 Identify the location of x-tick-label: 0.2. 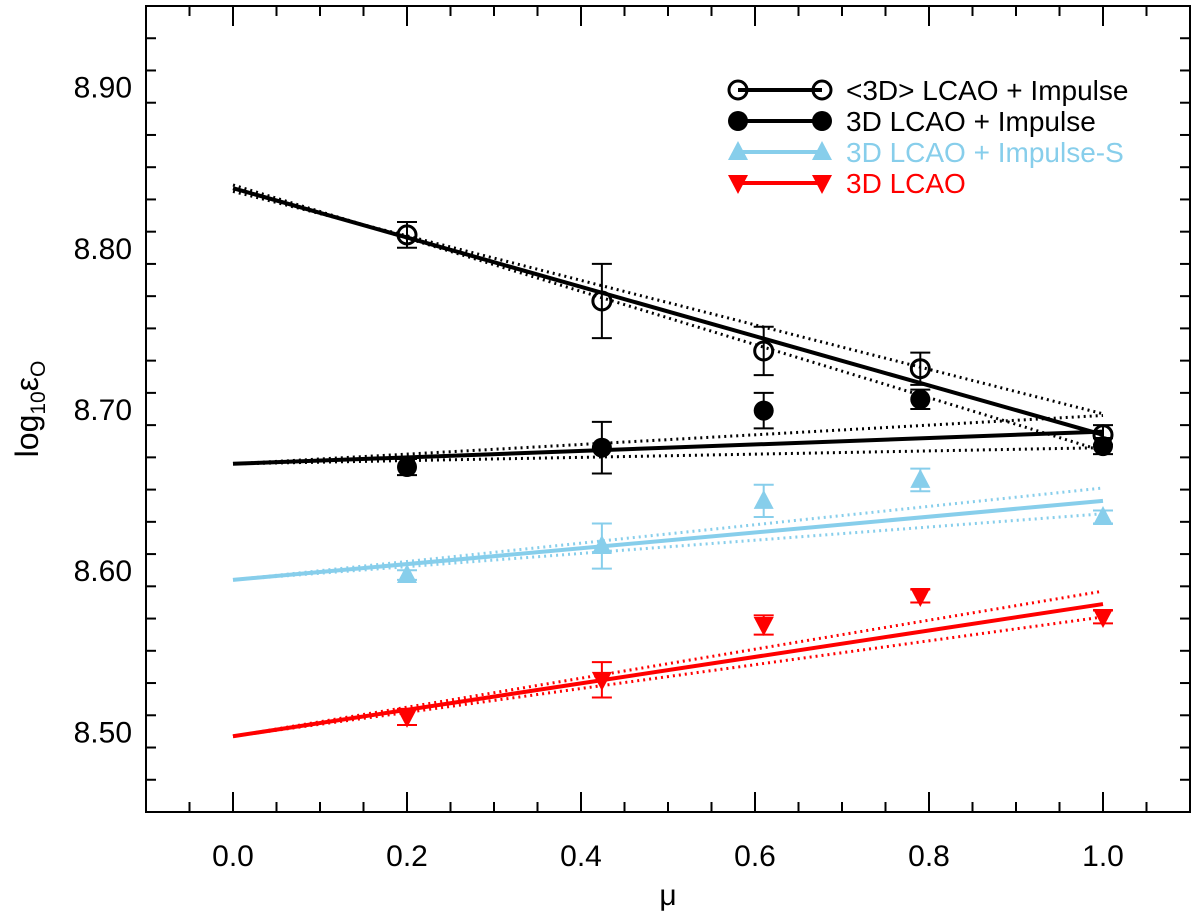
(407, 856).